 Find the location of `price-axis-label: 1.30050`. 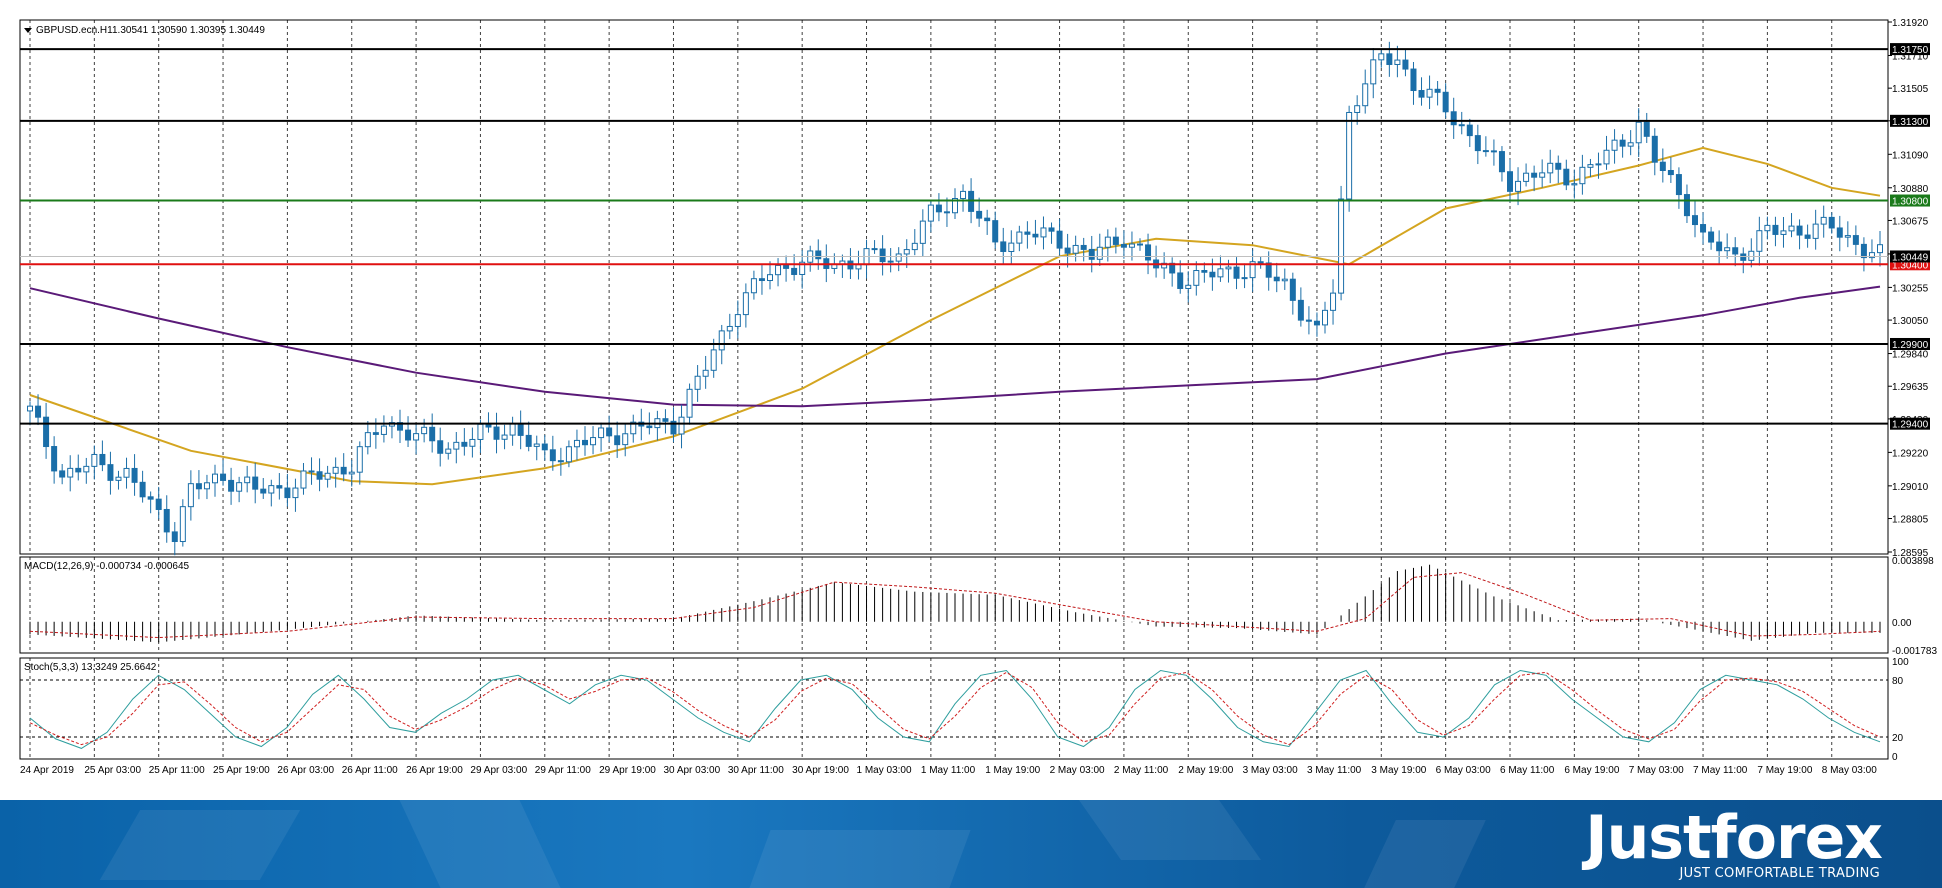

price-axis-label: 1.30050 is located at coordinates (1910, 321).